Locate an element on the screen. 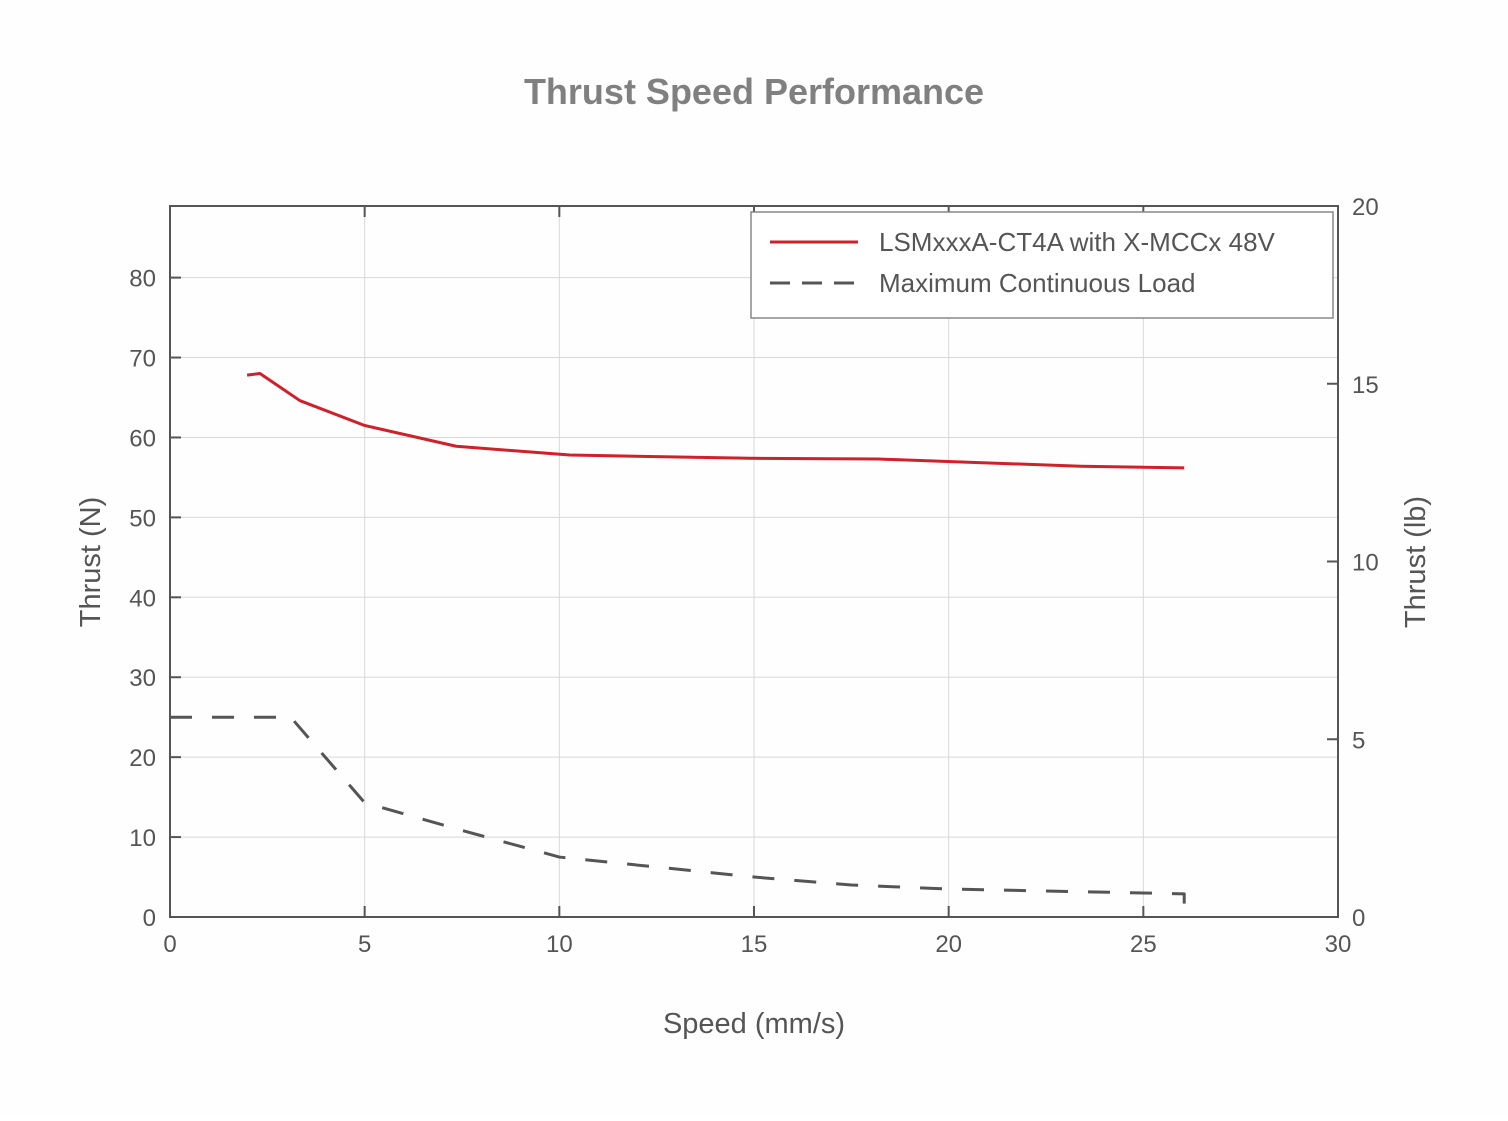  y-tick-label: 80 is located at coordinates (142, 279).